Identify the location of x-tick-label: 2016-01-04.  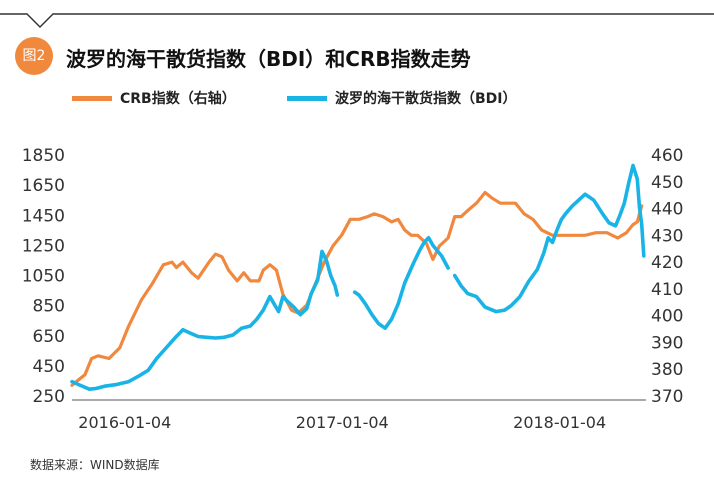
(124, 422).